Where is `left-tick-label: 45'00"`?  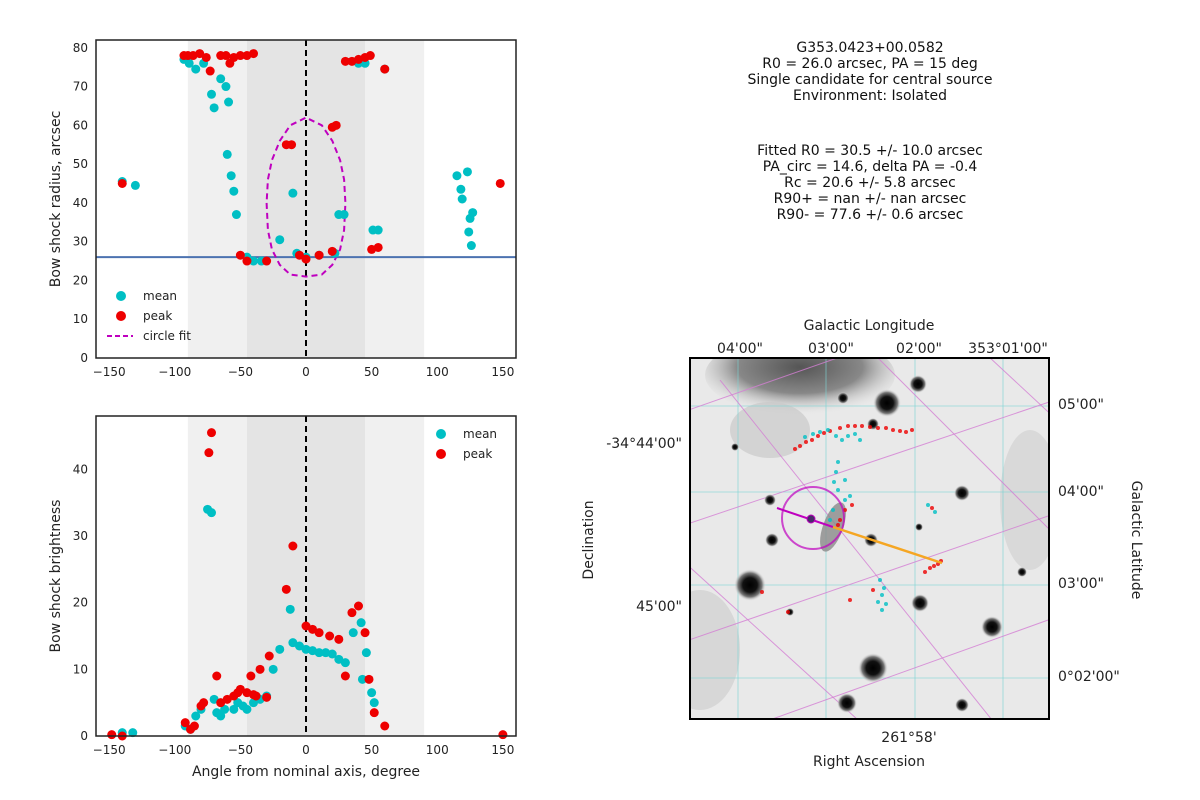 left-tick-label: 45'00" is located at coordinates (659, 607).